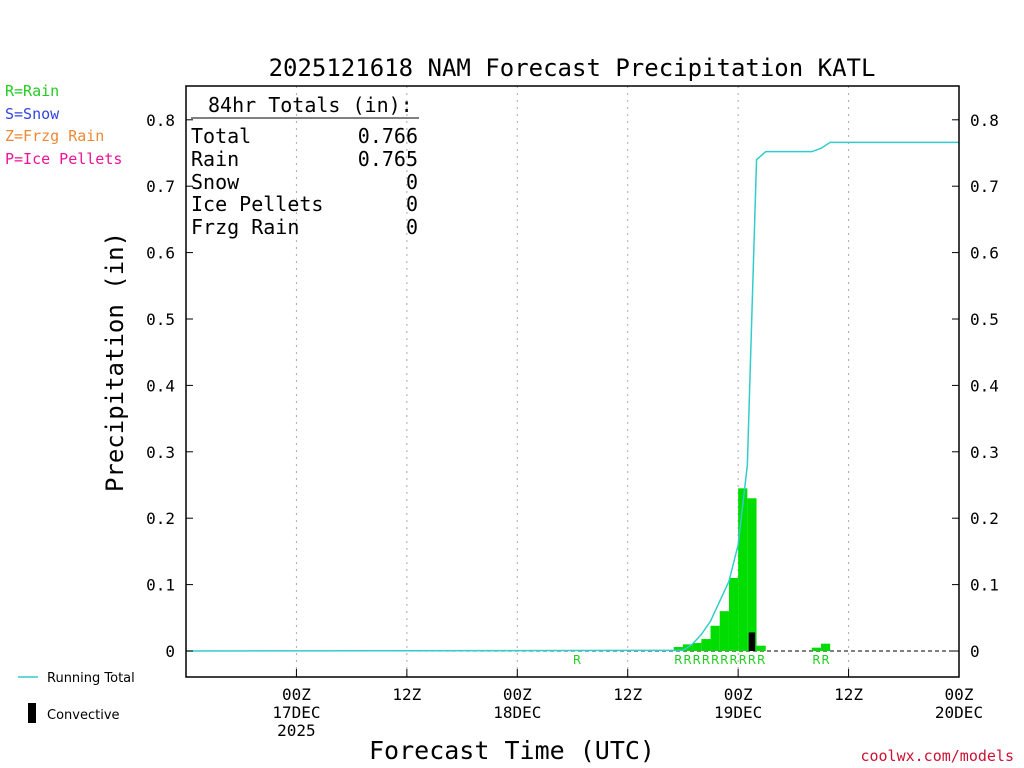 This screenshot has height=768, width=1024. I want to click on y-tick-label-right: 0.7, so click(984, 186).